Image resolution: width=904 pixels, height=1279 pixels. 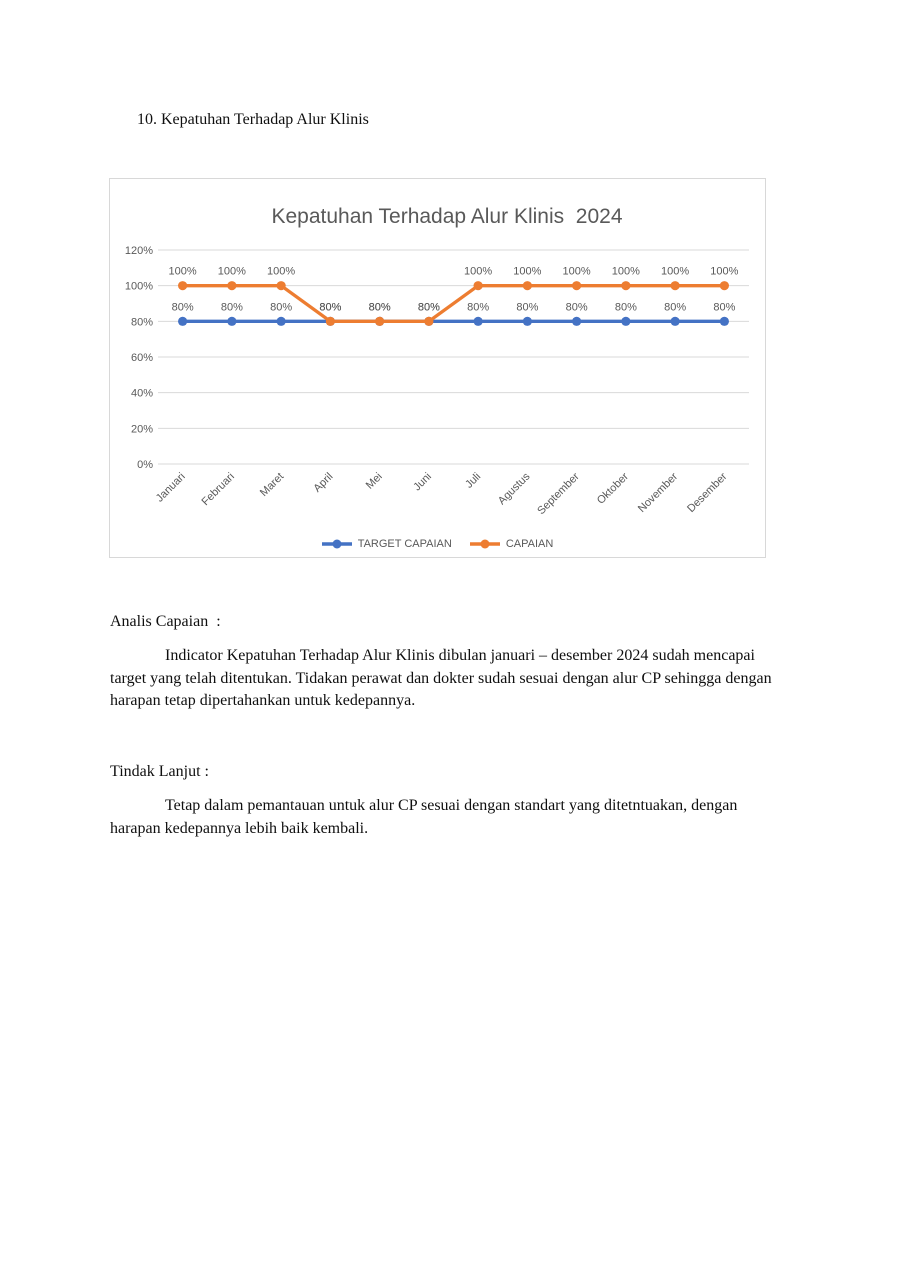 What do you see at coordinates (613, 488) in the screenshot?
I see `x-tick-label: Oktober` at bounding box center [613, 488].